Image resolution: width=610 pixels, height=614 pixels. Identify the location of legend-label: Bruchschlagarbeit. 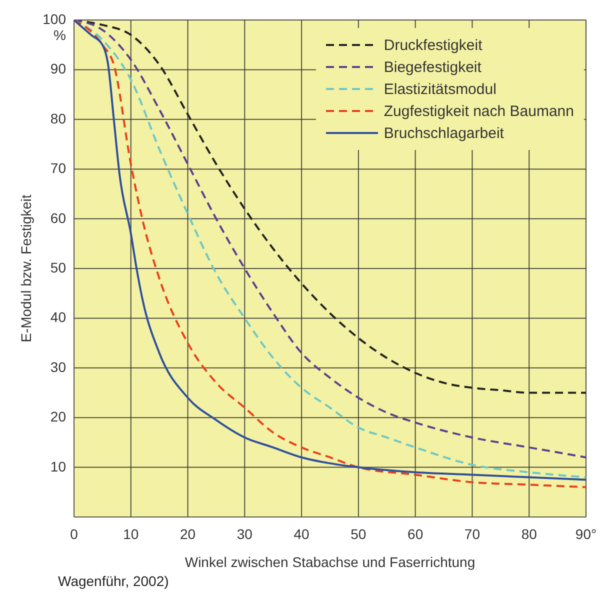
(444, 133).